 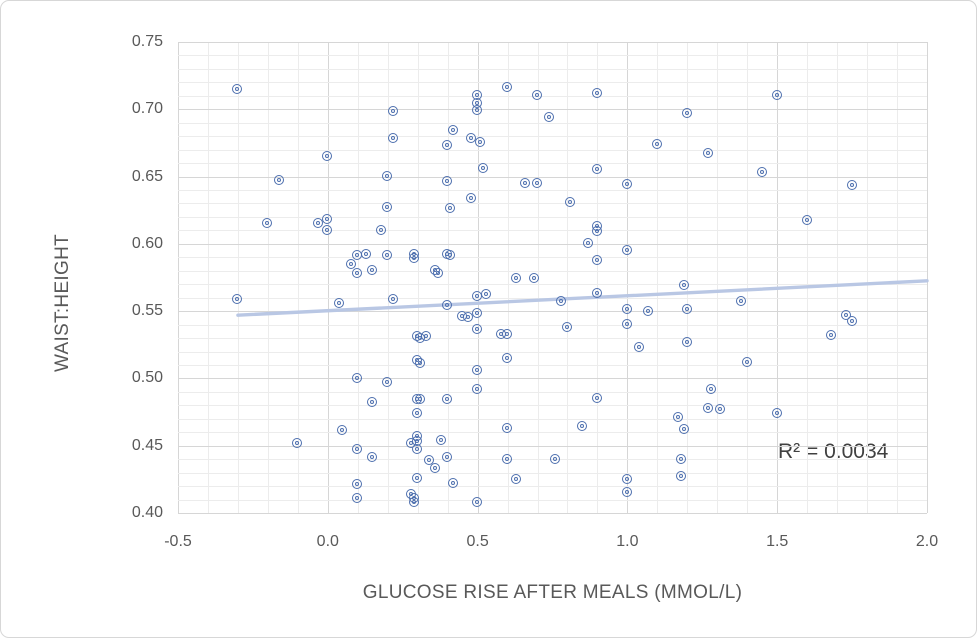 I want to click on y-tick-label: 0.40, so click(x=147, y=512).